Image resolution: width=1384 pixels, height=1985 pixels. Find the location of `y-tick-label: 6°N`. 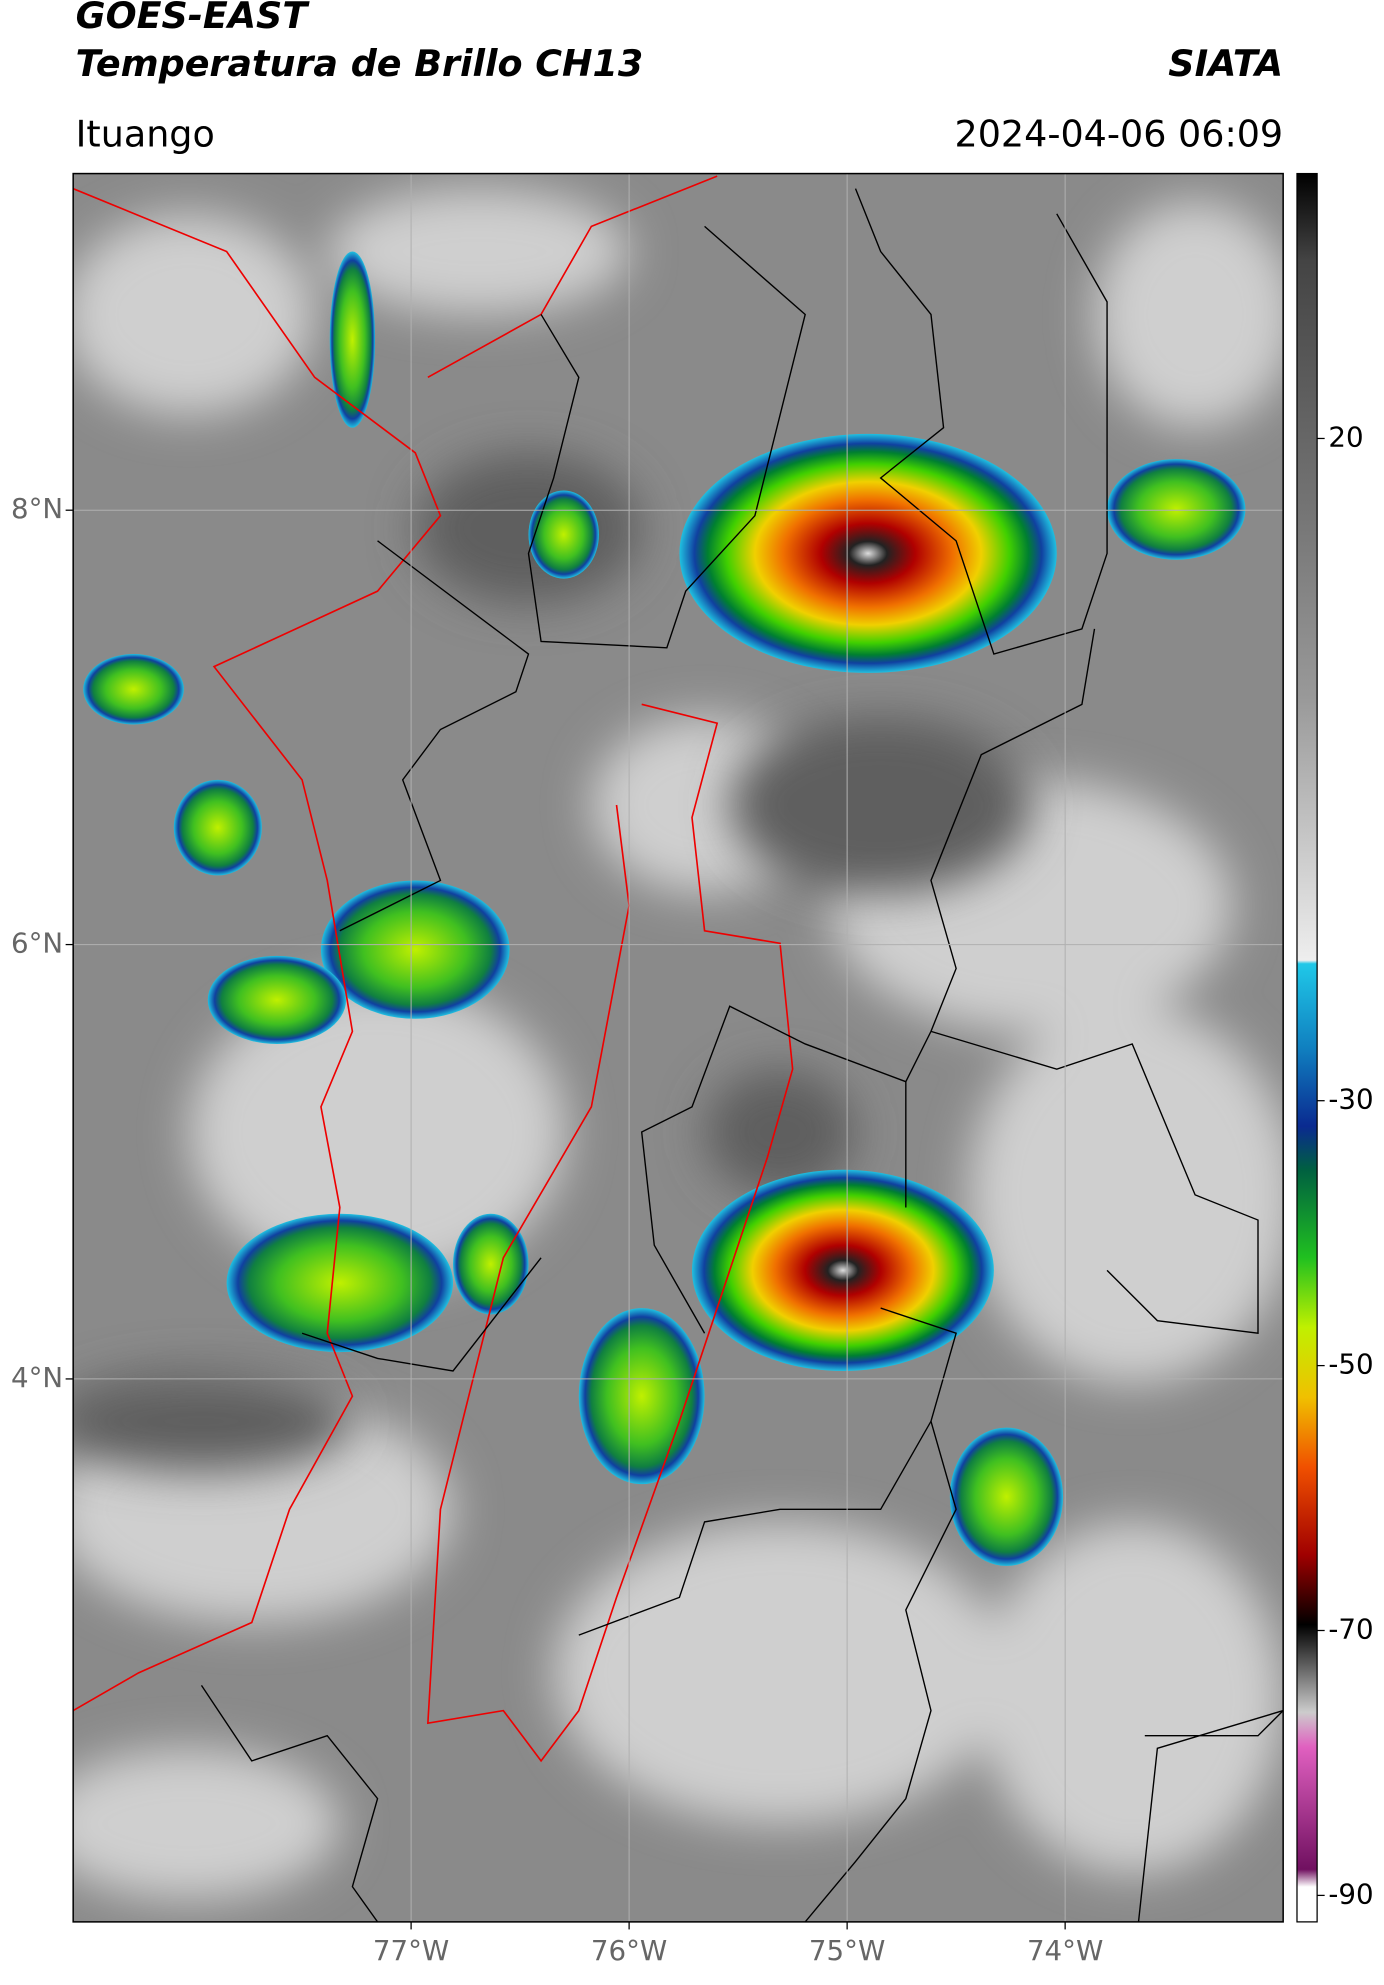

y-tick-label: 6°N is located at coordinates (37, 943).